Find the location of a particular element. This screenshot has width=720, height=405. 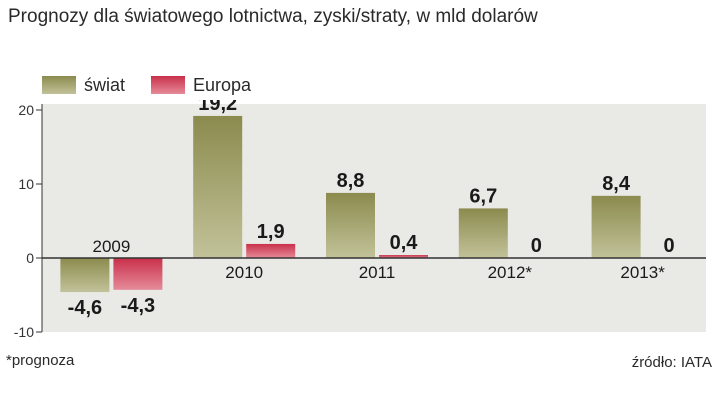

legend-item-europe: Europa is located at coordinates (201, 85).